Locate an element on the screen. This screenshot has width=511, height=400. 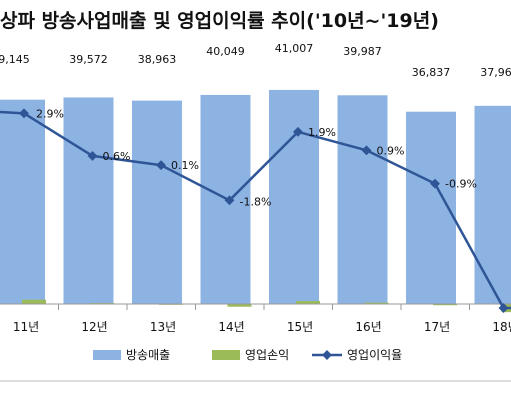
legend-label-margin: 영업이익율 is located at coordinates (374, 355).